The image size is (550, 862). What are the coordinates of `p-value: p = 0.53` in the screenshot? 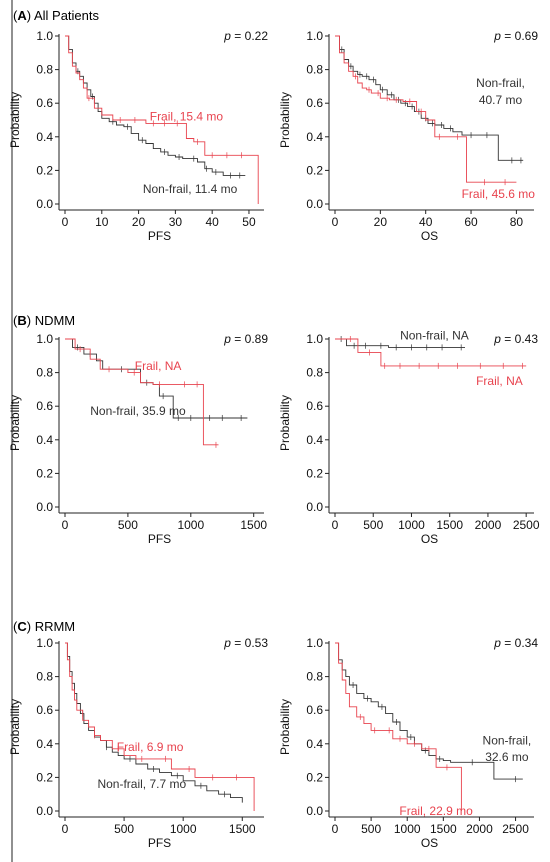 It's located at (245, 643).